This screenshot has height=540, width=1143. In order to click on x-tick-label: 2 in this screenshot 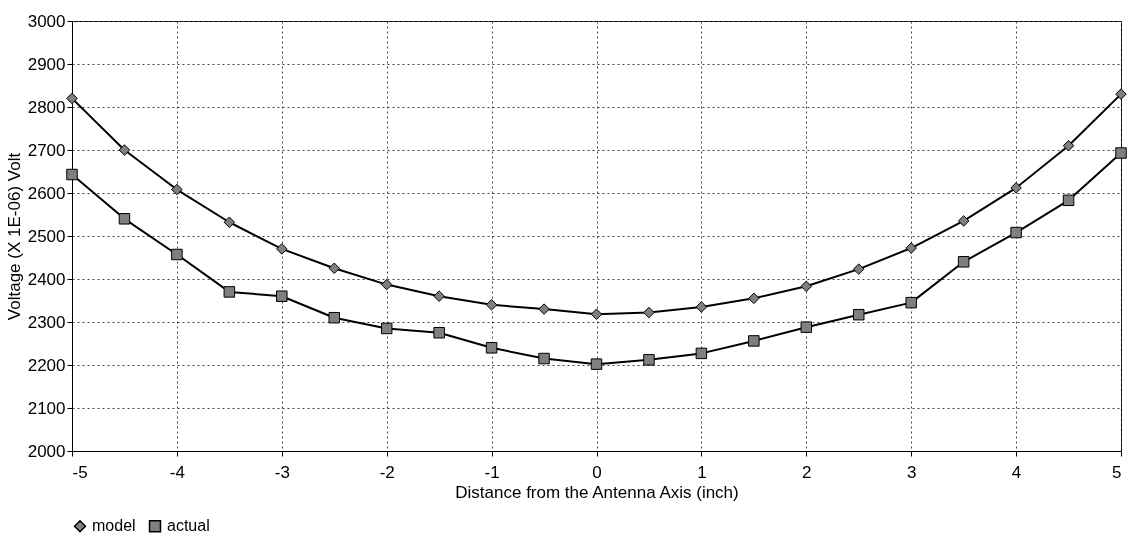, I will do `click(807, 472)`.